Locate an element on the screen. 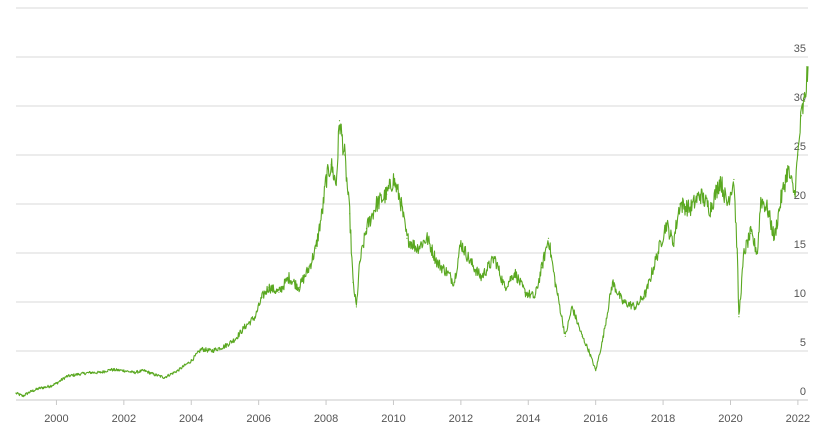  x-tick-label: 2022 is located at coordinates (798, 419).